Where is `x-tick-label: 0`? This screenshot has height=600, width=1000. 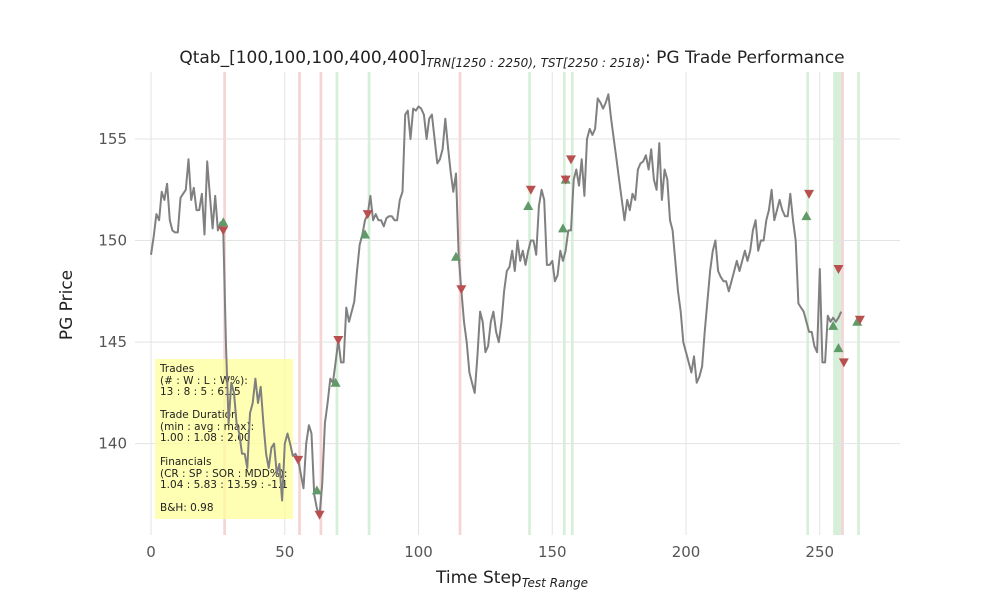
x-tick-label: 0 is located at coordinates (151, 552).